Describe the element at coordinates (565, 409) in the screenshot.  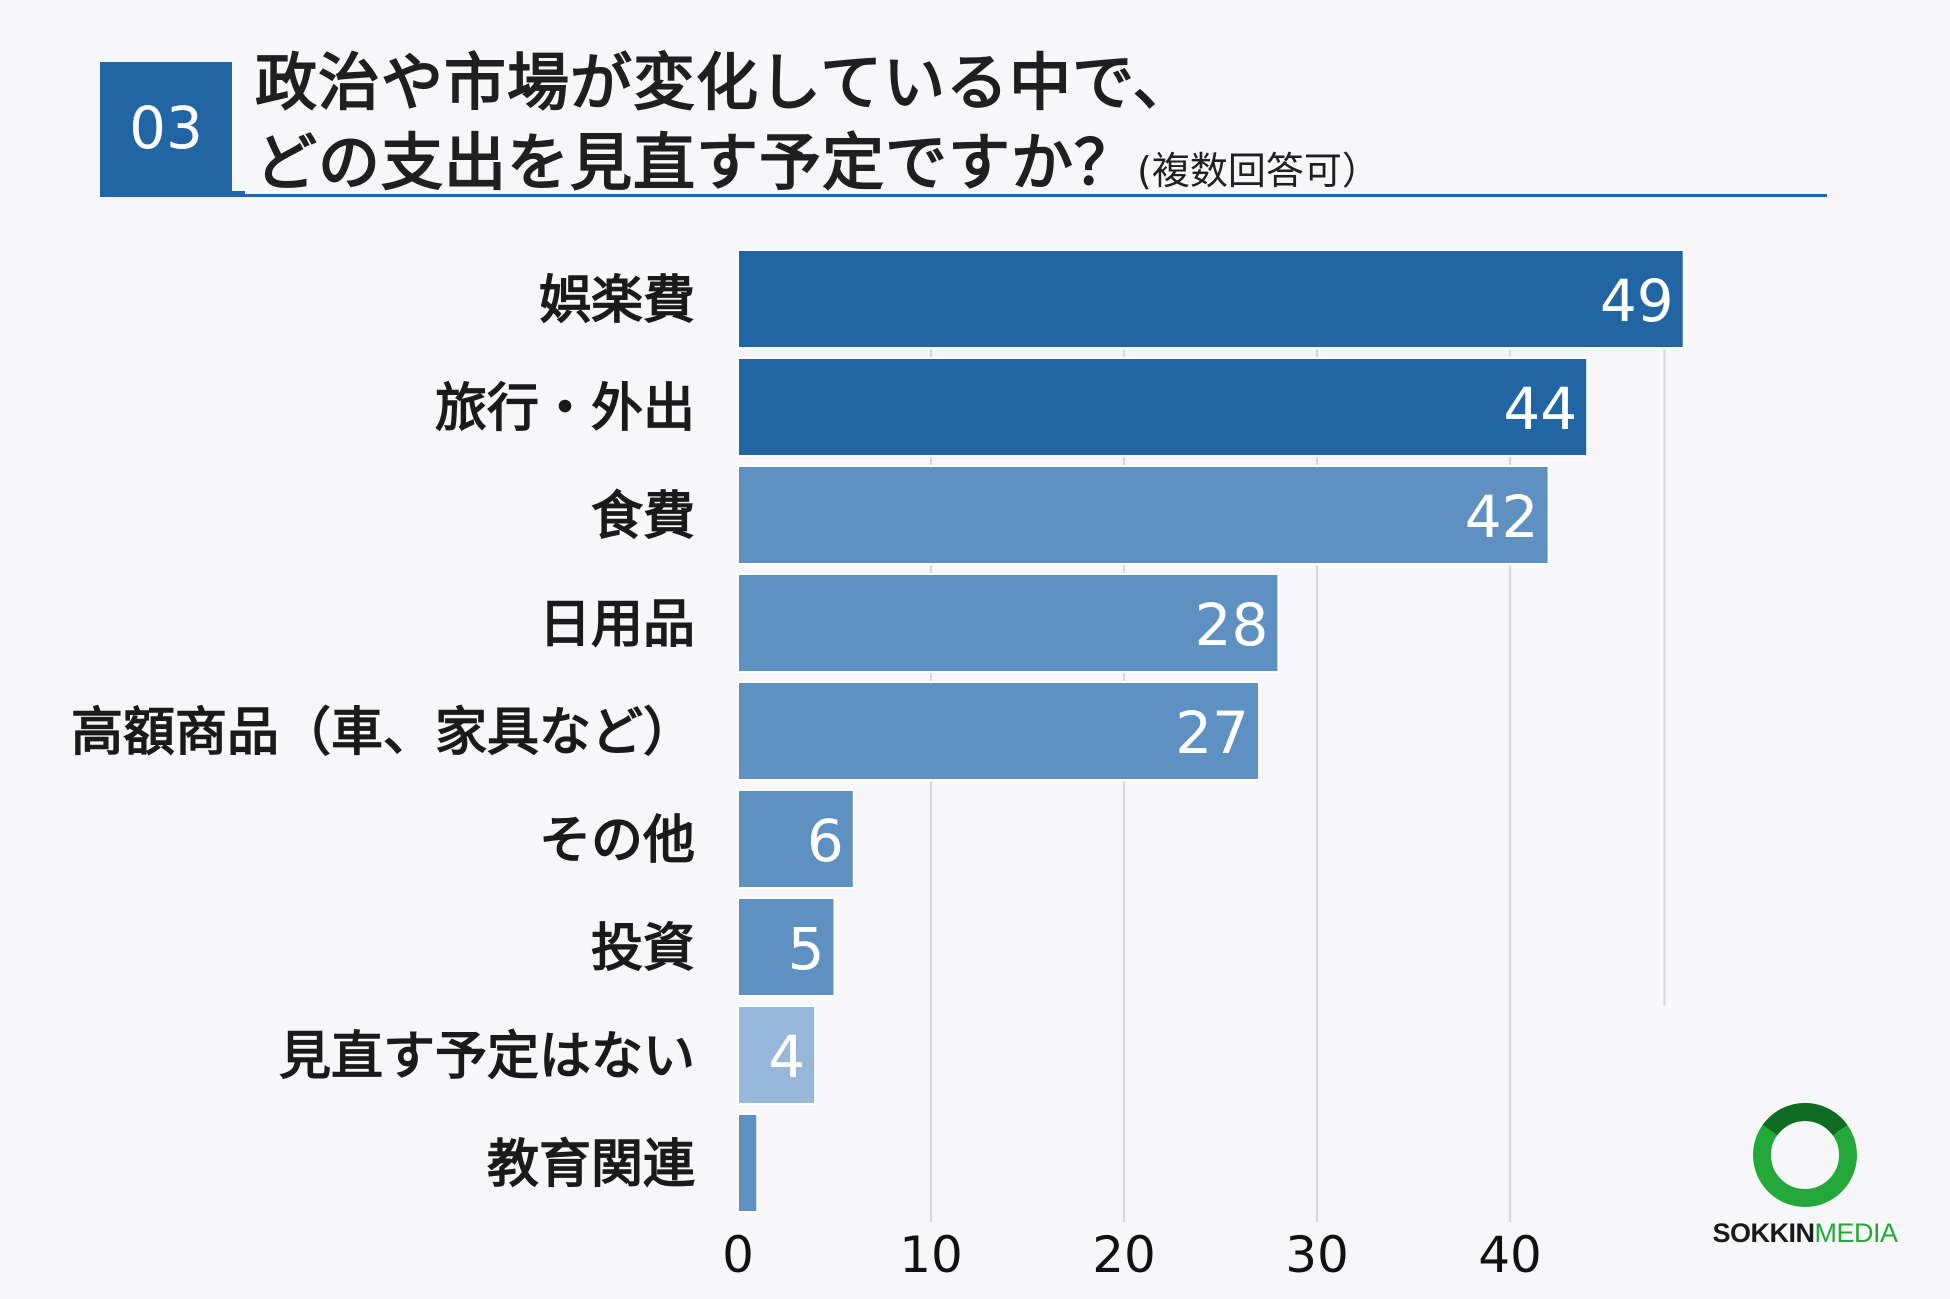
I see `category-label: 旅行・外出` at that location.